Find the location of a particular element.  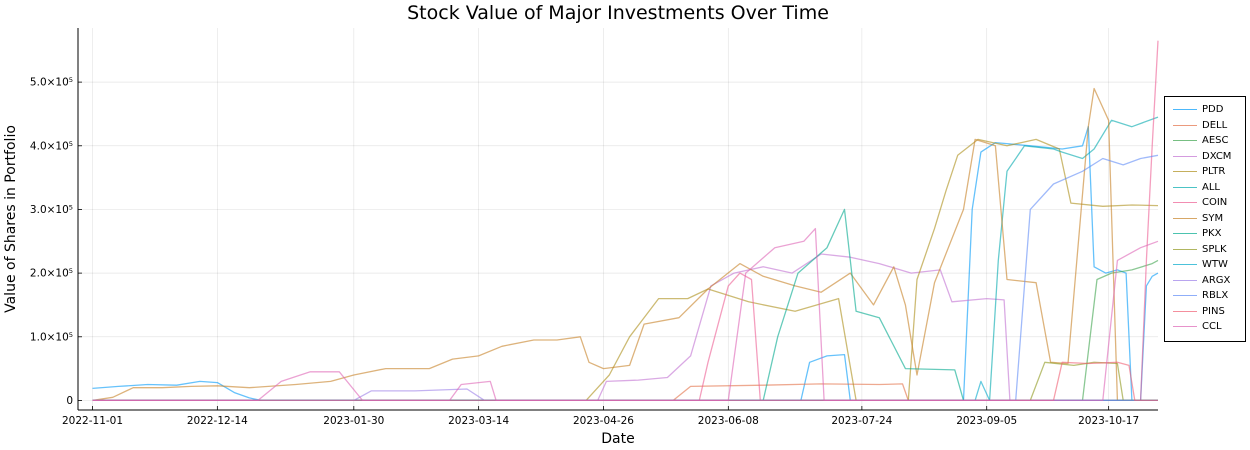

x-tick-label: 2023-06-08 is located at coordinates (728, 421).